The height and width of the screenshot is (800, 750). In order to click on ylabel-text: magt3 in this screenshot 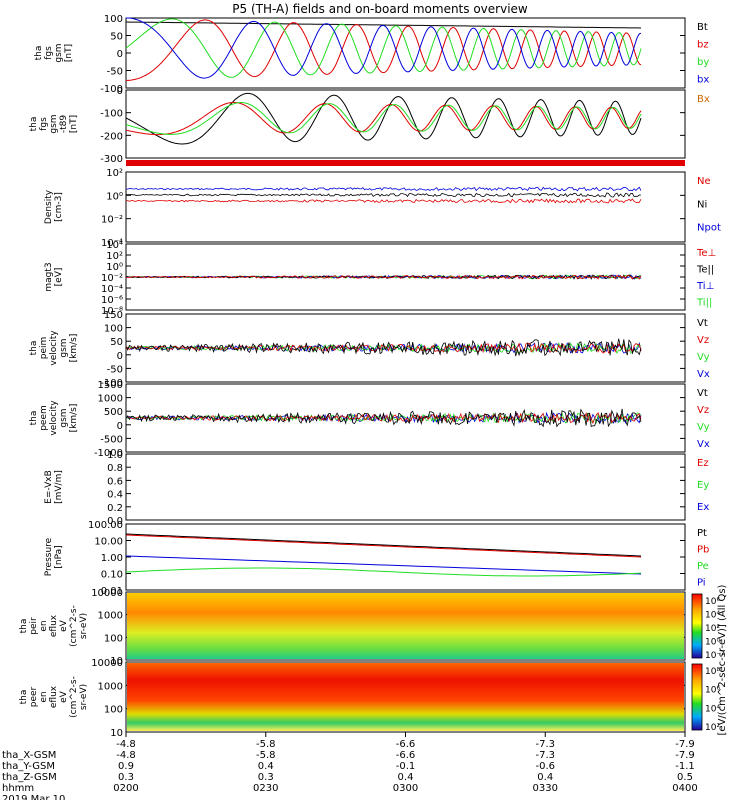, I will do `click(49, 276)`.